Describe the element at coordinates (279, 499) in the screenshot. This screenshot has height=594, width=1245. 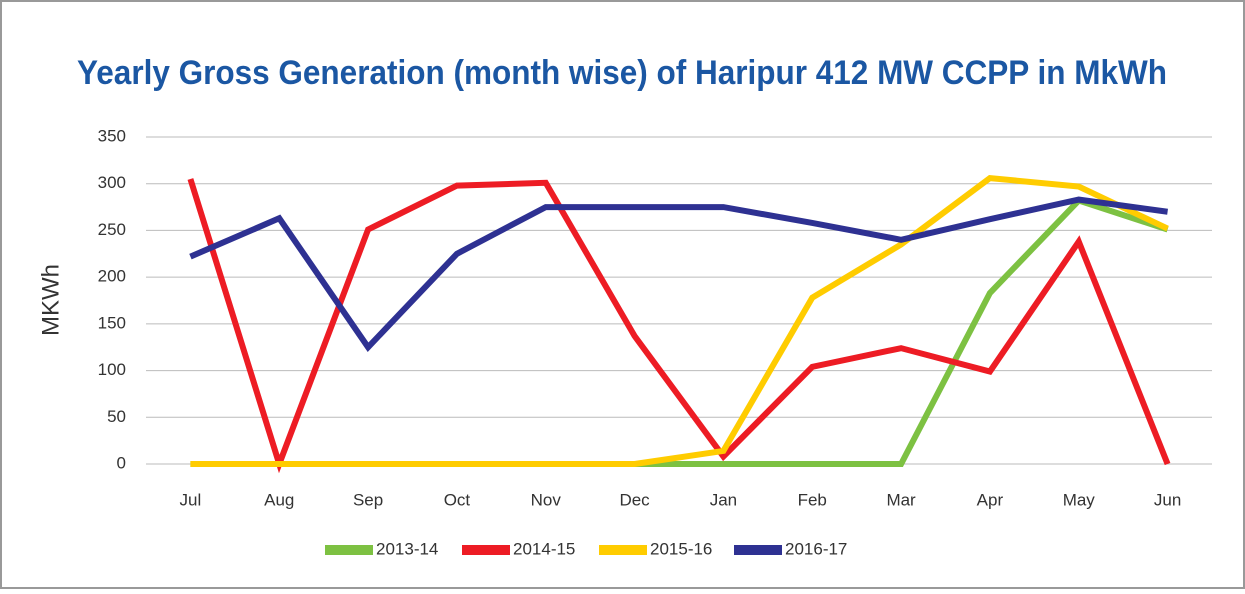
I see `x-tick-label: Aug` at that location.